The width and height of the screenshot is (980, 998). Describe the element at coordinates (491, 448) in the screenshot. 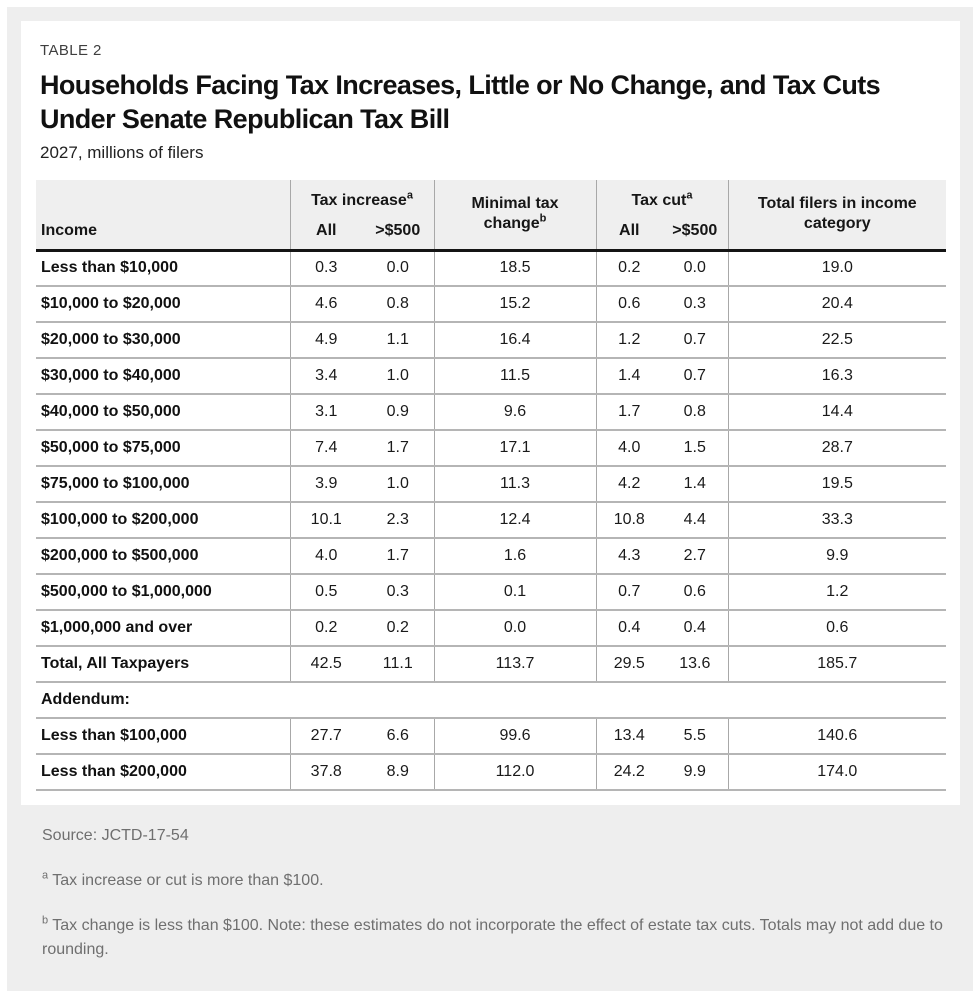

I see `table-row: $50,000 to $75,000 7.4 1.7 17.1 4.0 1.5 28.7` at that location.